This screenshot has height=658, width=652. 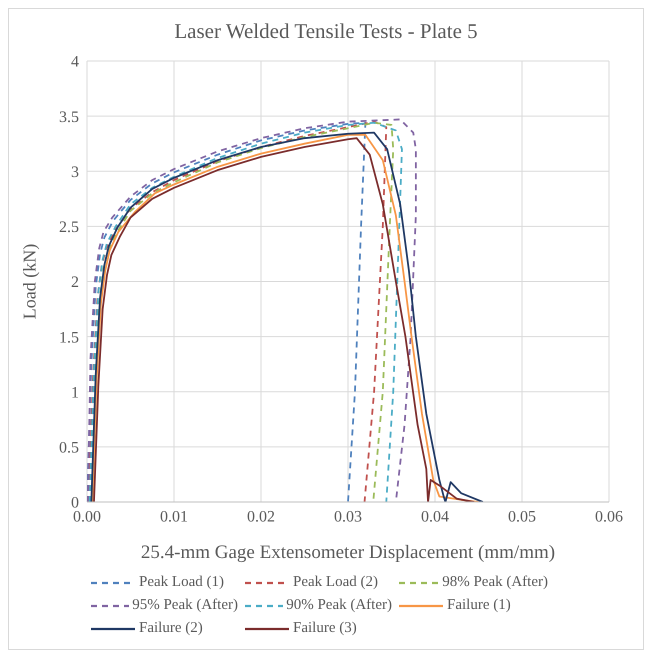 I want to click on x-tick-label: 0.01, so click(x=174, y=517).